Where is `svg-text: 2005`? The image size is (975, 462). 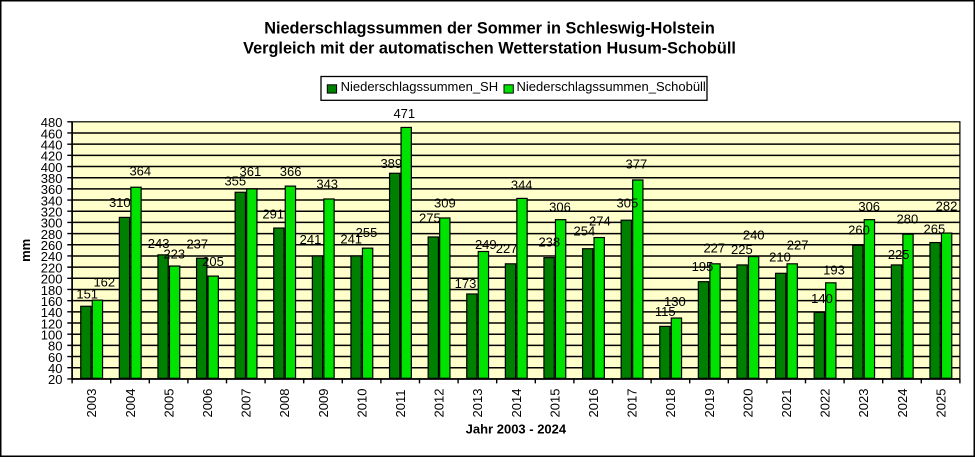
svg-text: 2005 is located at coordinates (168, 403).